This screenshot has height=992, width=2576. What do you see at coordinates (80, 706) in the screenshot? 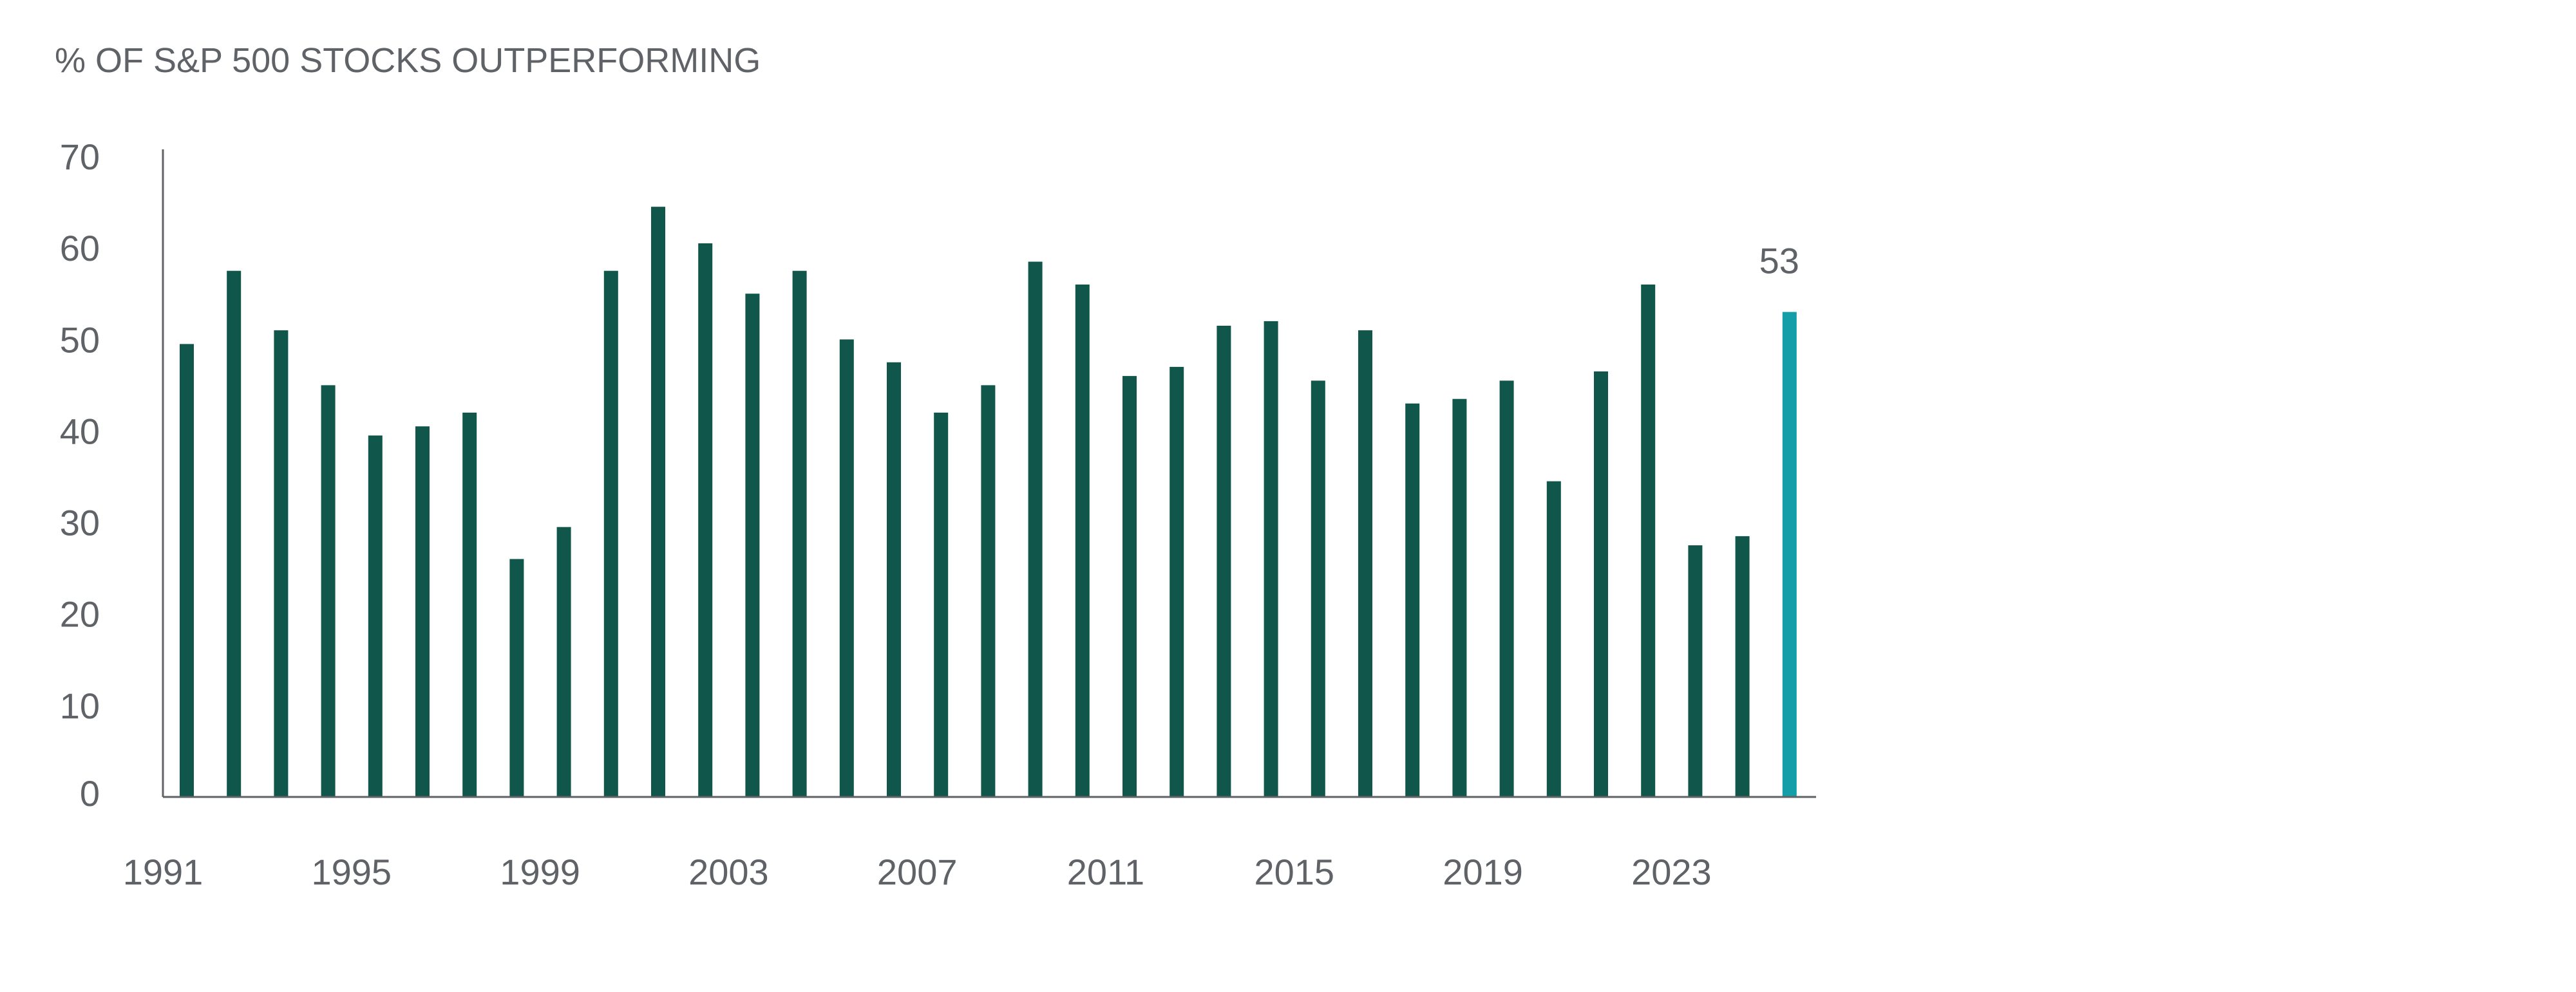
I see `y-tick-label: 10` at bounding box center [80, 706].